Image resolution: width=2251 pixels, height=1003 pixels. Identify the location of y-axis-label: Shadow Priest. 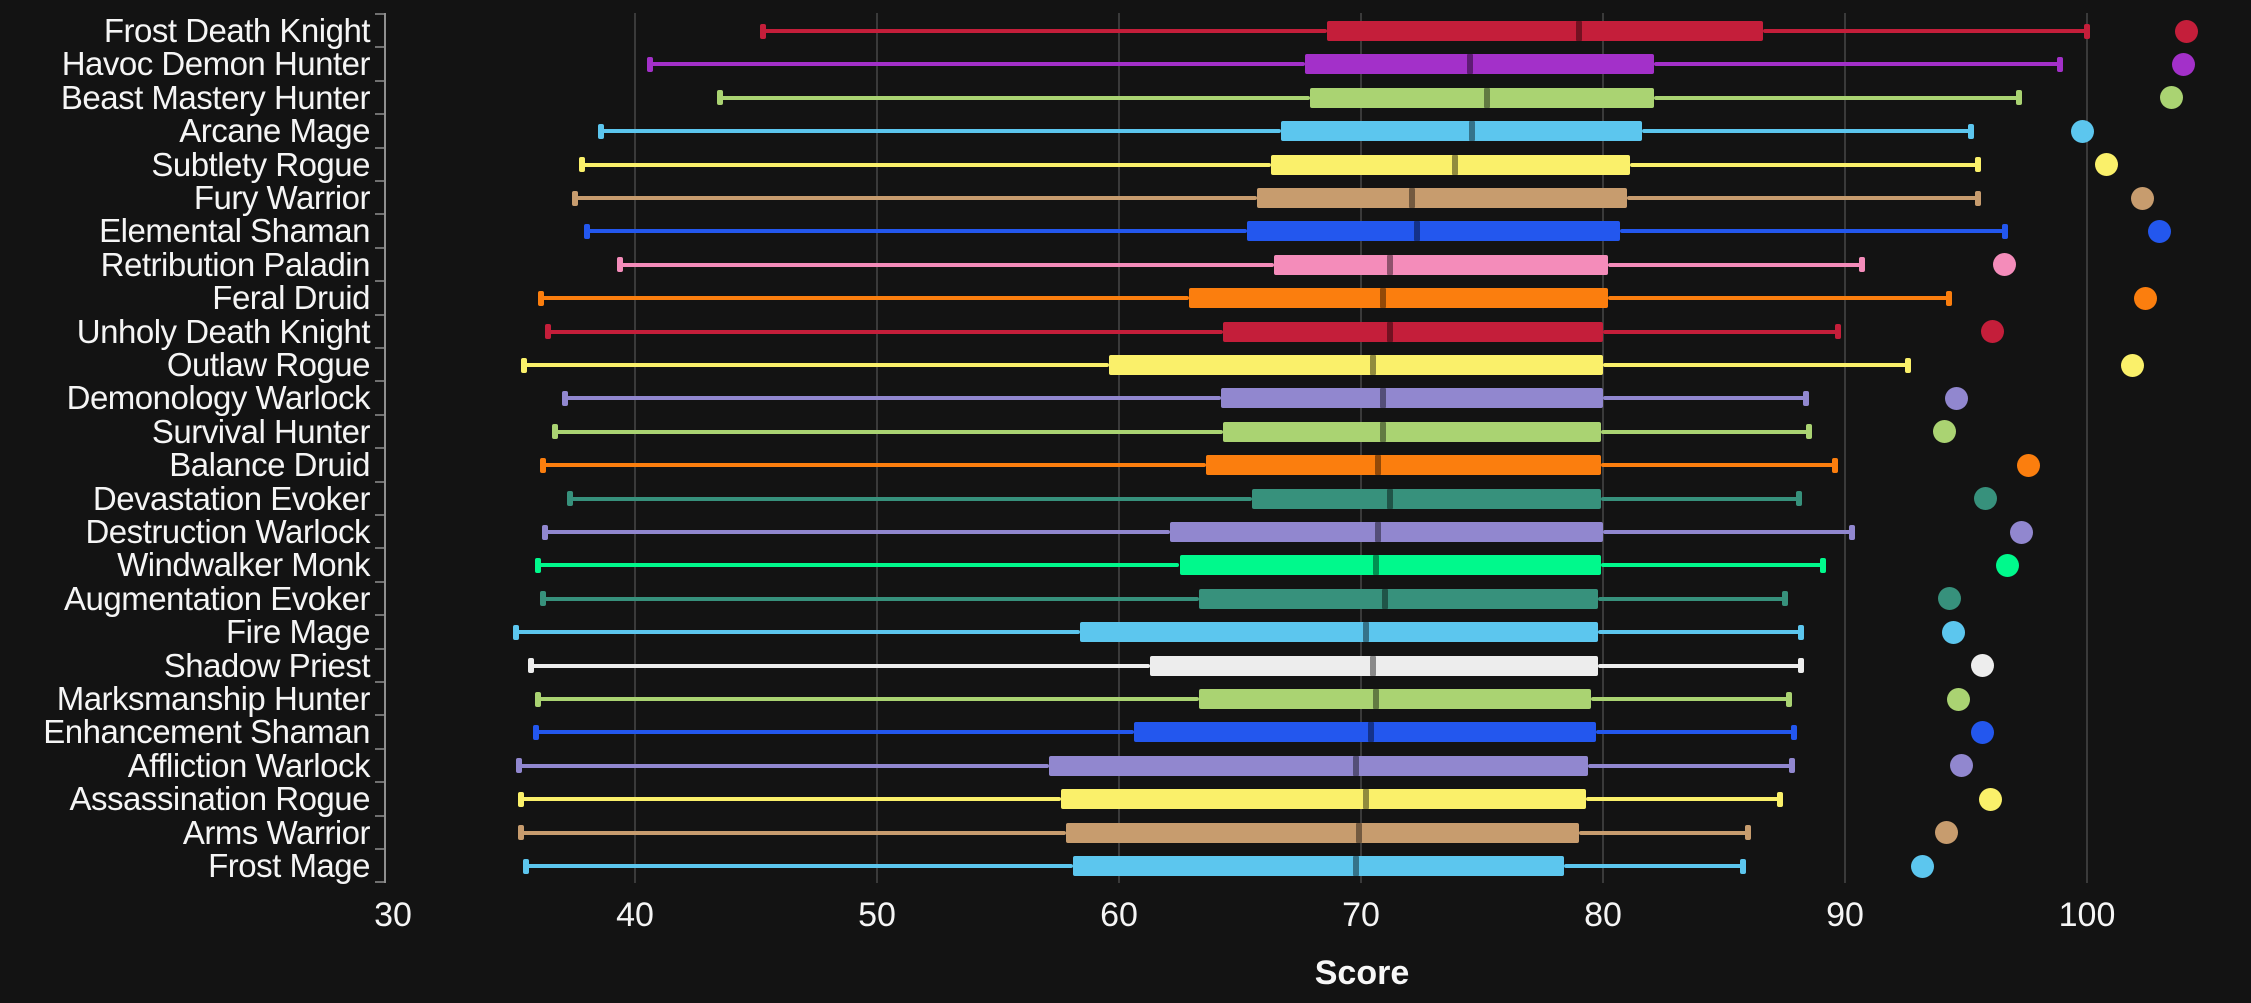
(267, 665).